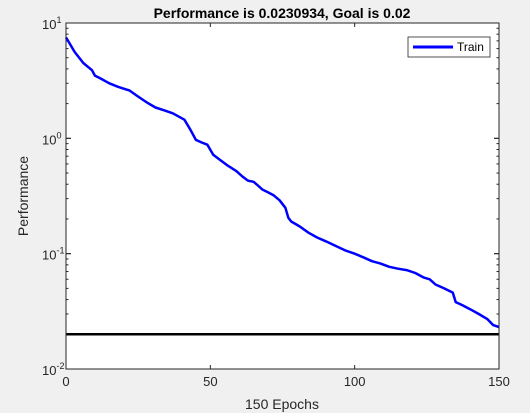  I want to click on x-tick-labels: 0 50 100 150, so click(285, 381).